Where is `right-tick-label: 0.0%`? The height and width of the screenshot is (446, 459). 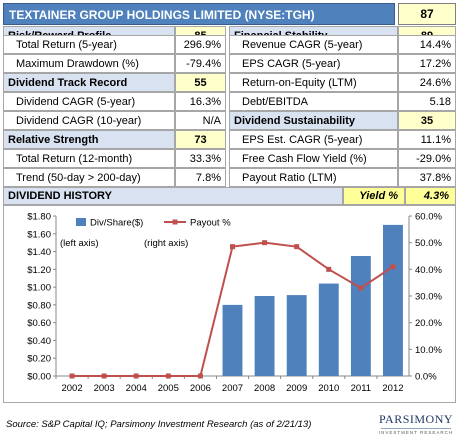 right-tick-label: 0.0% is located at coordinates (426, 377).